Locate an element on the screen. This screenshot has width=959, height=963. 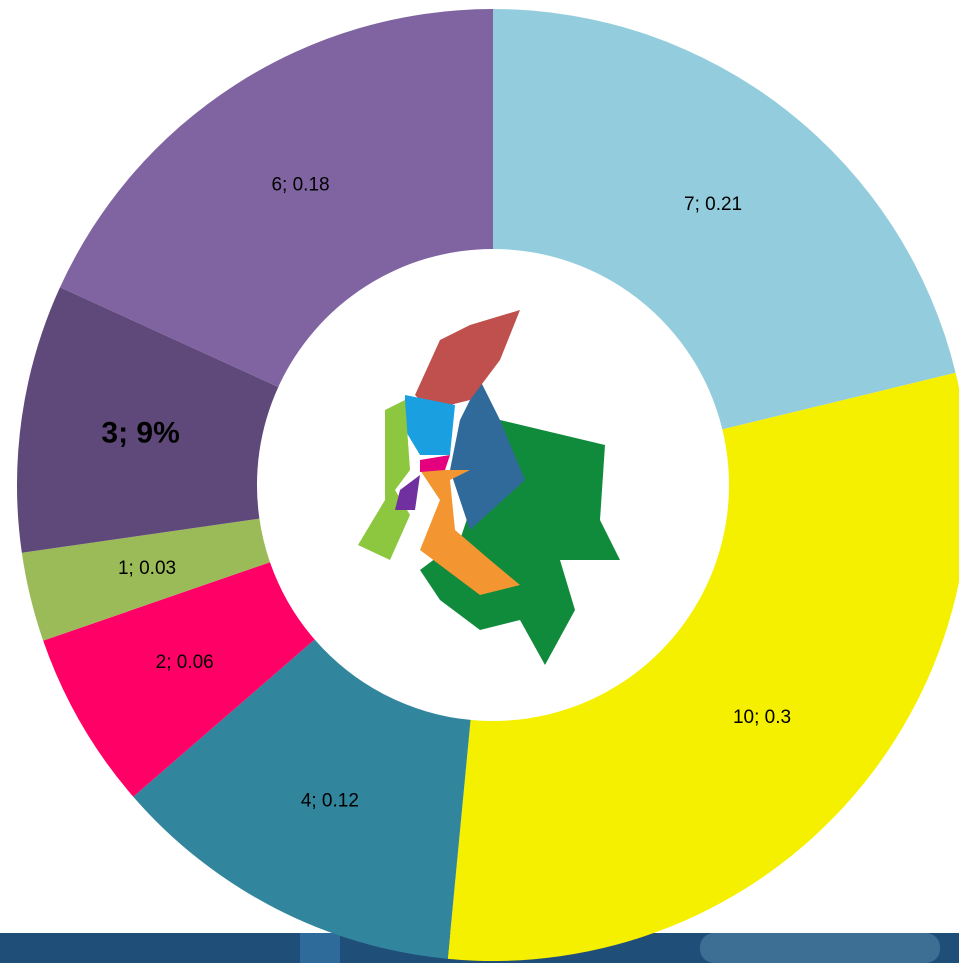
data-label: 10; 0.3 is located at coordinates (762, 717).